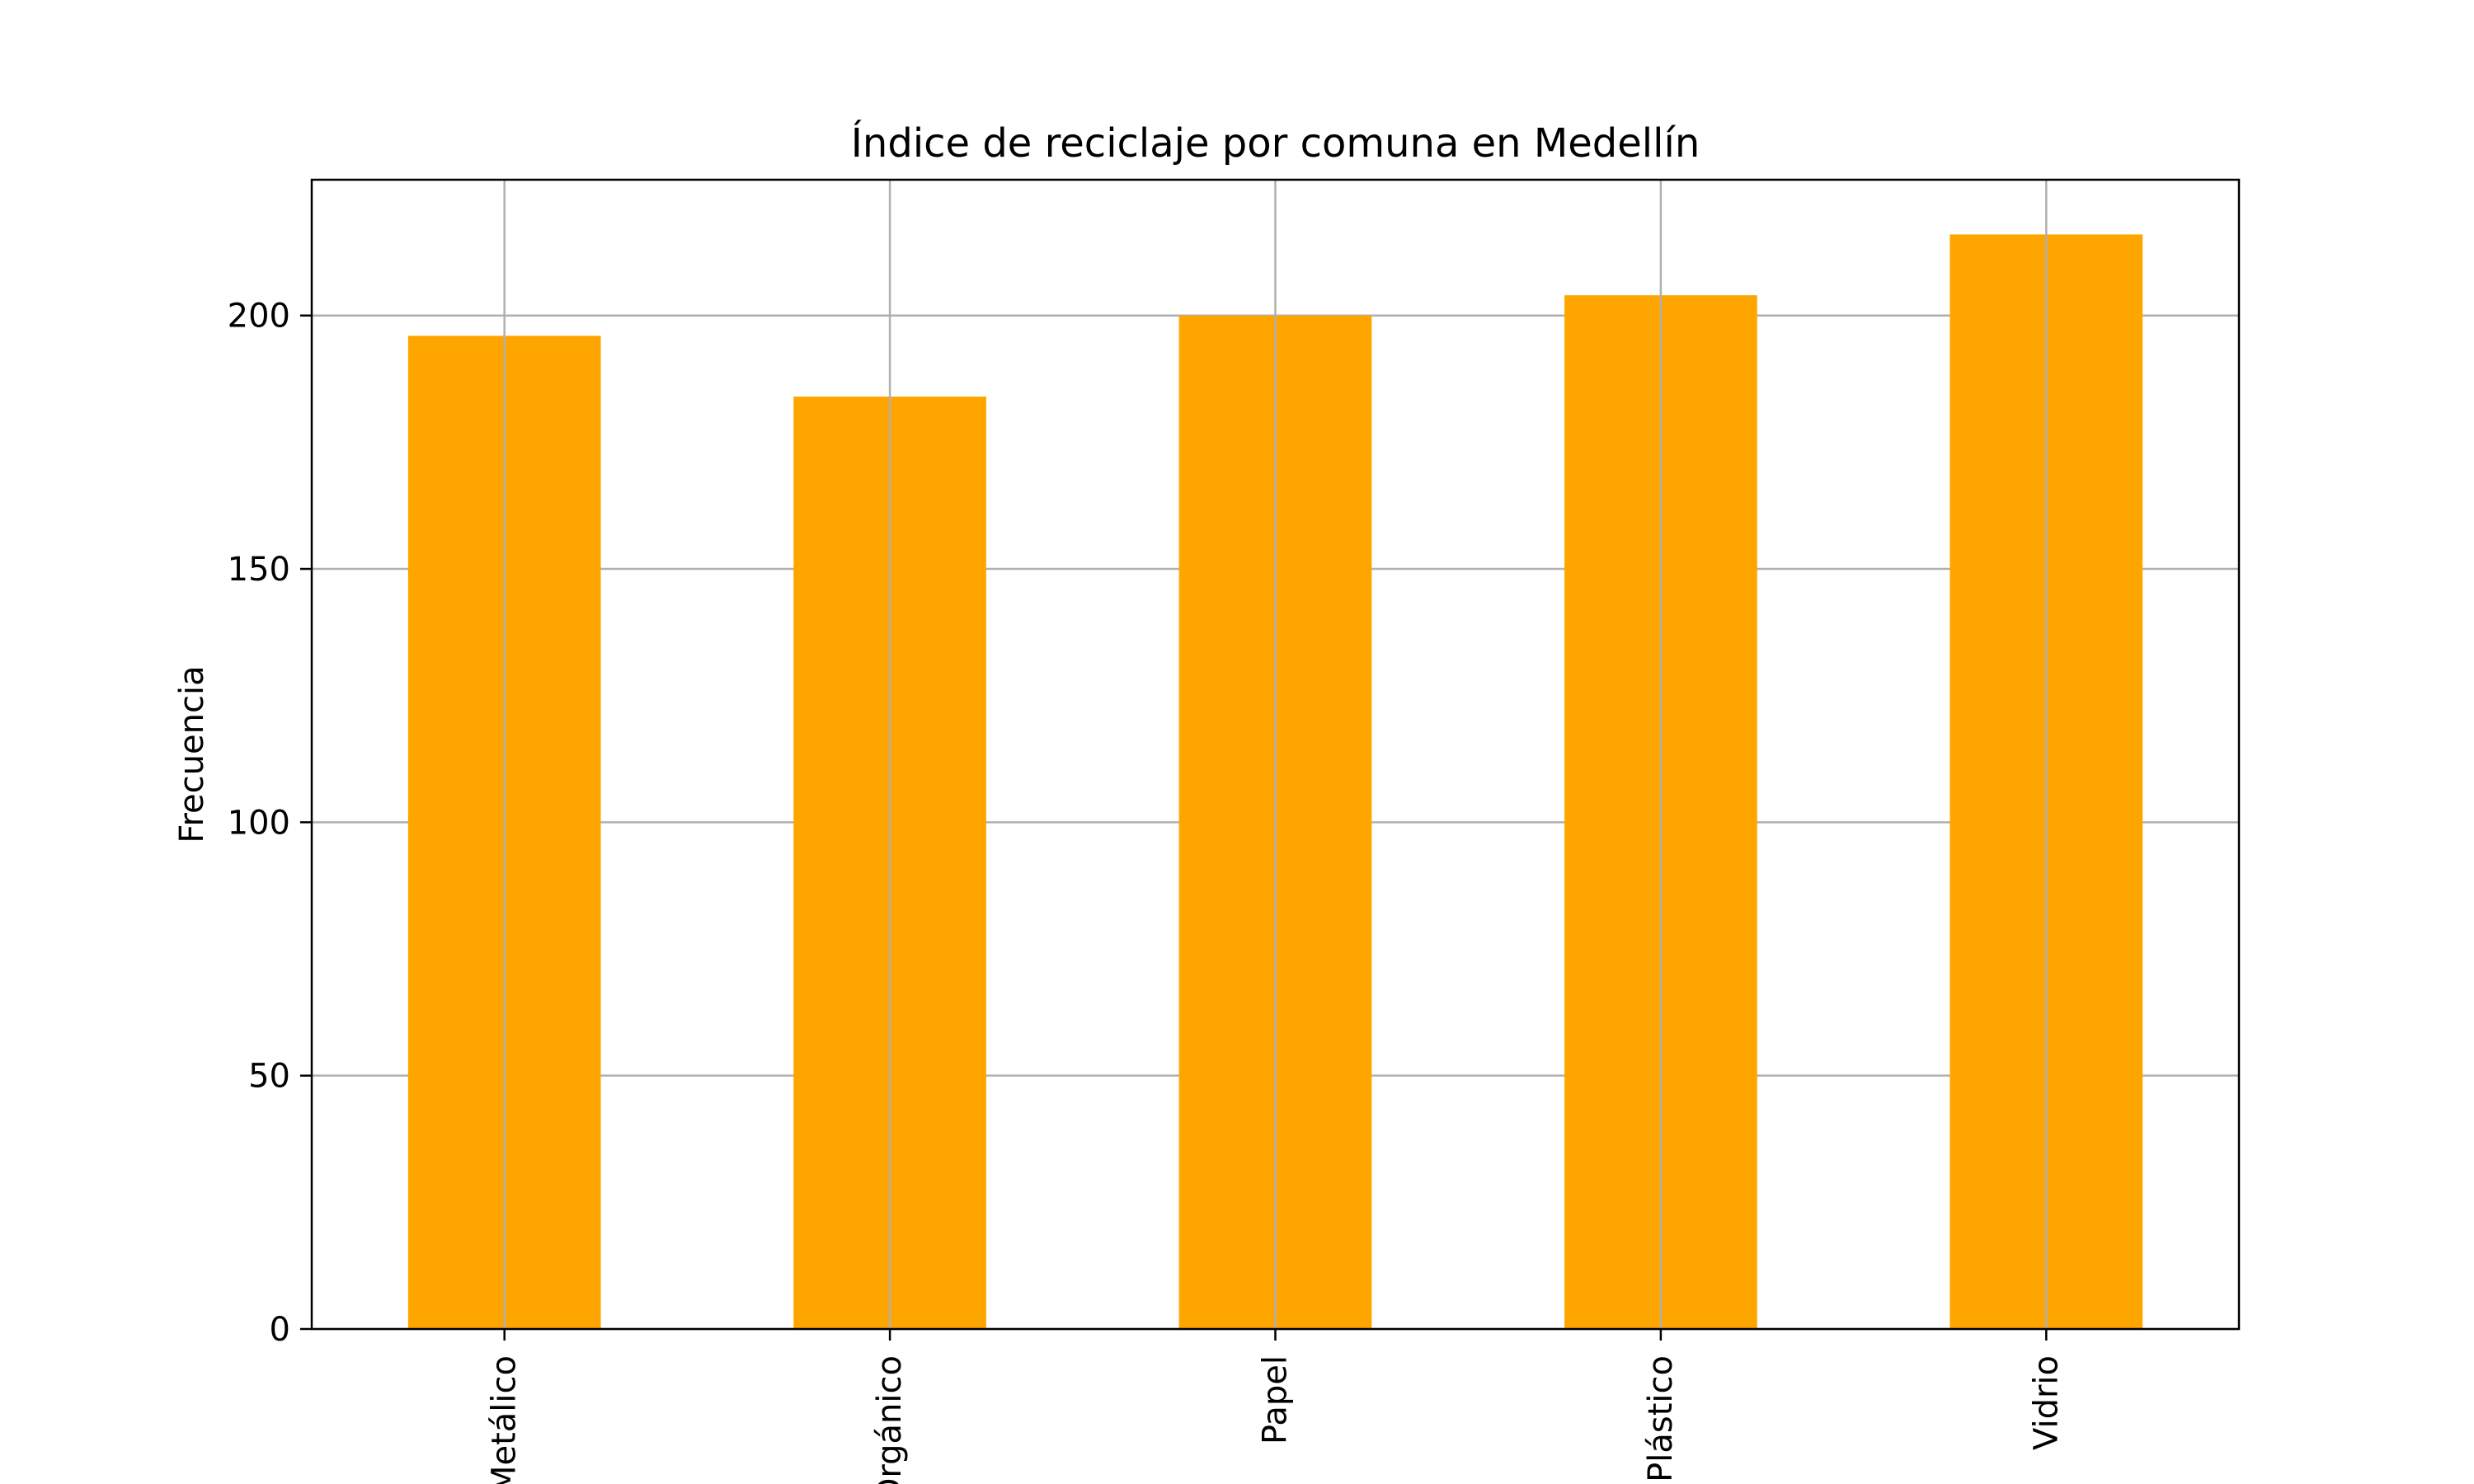 The image size is (2474, 1484). Describe the element at coordinates (259, 317) in the screenshot. I see `y-tick-label: 200` at that location.